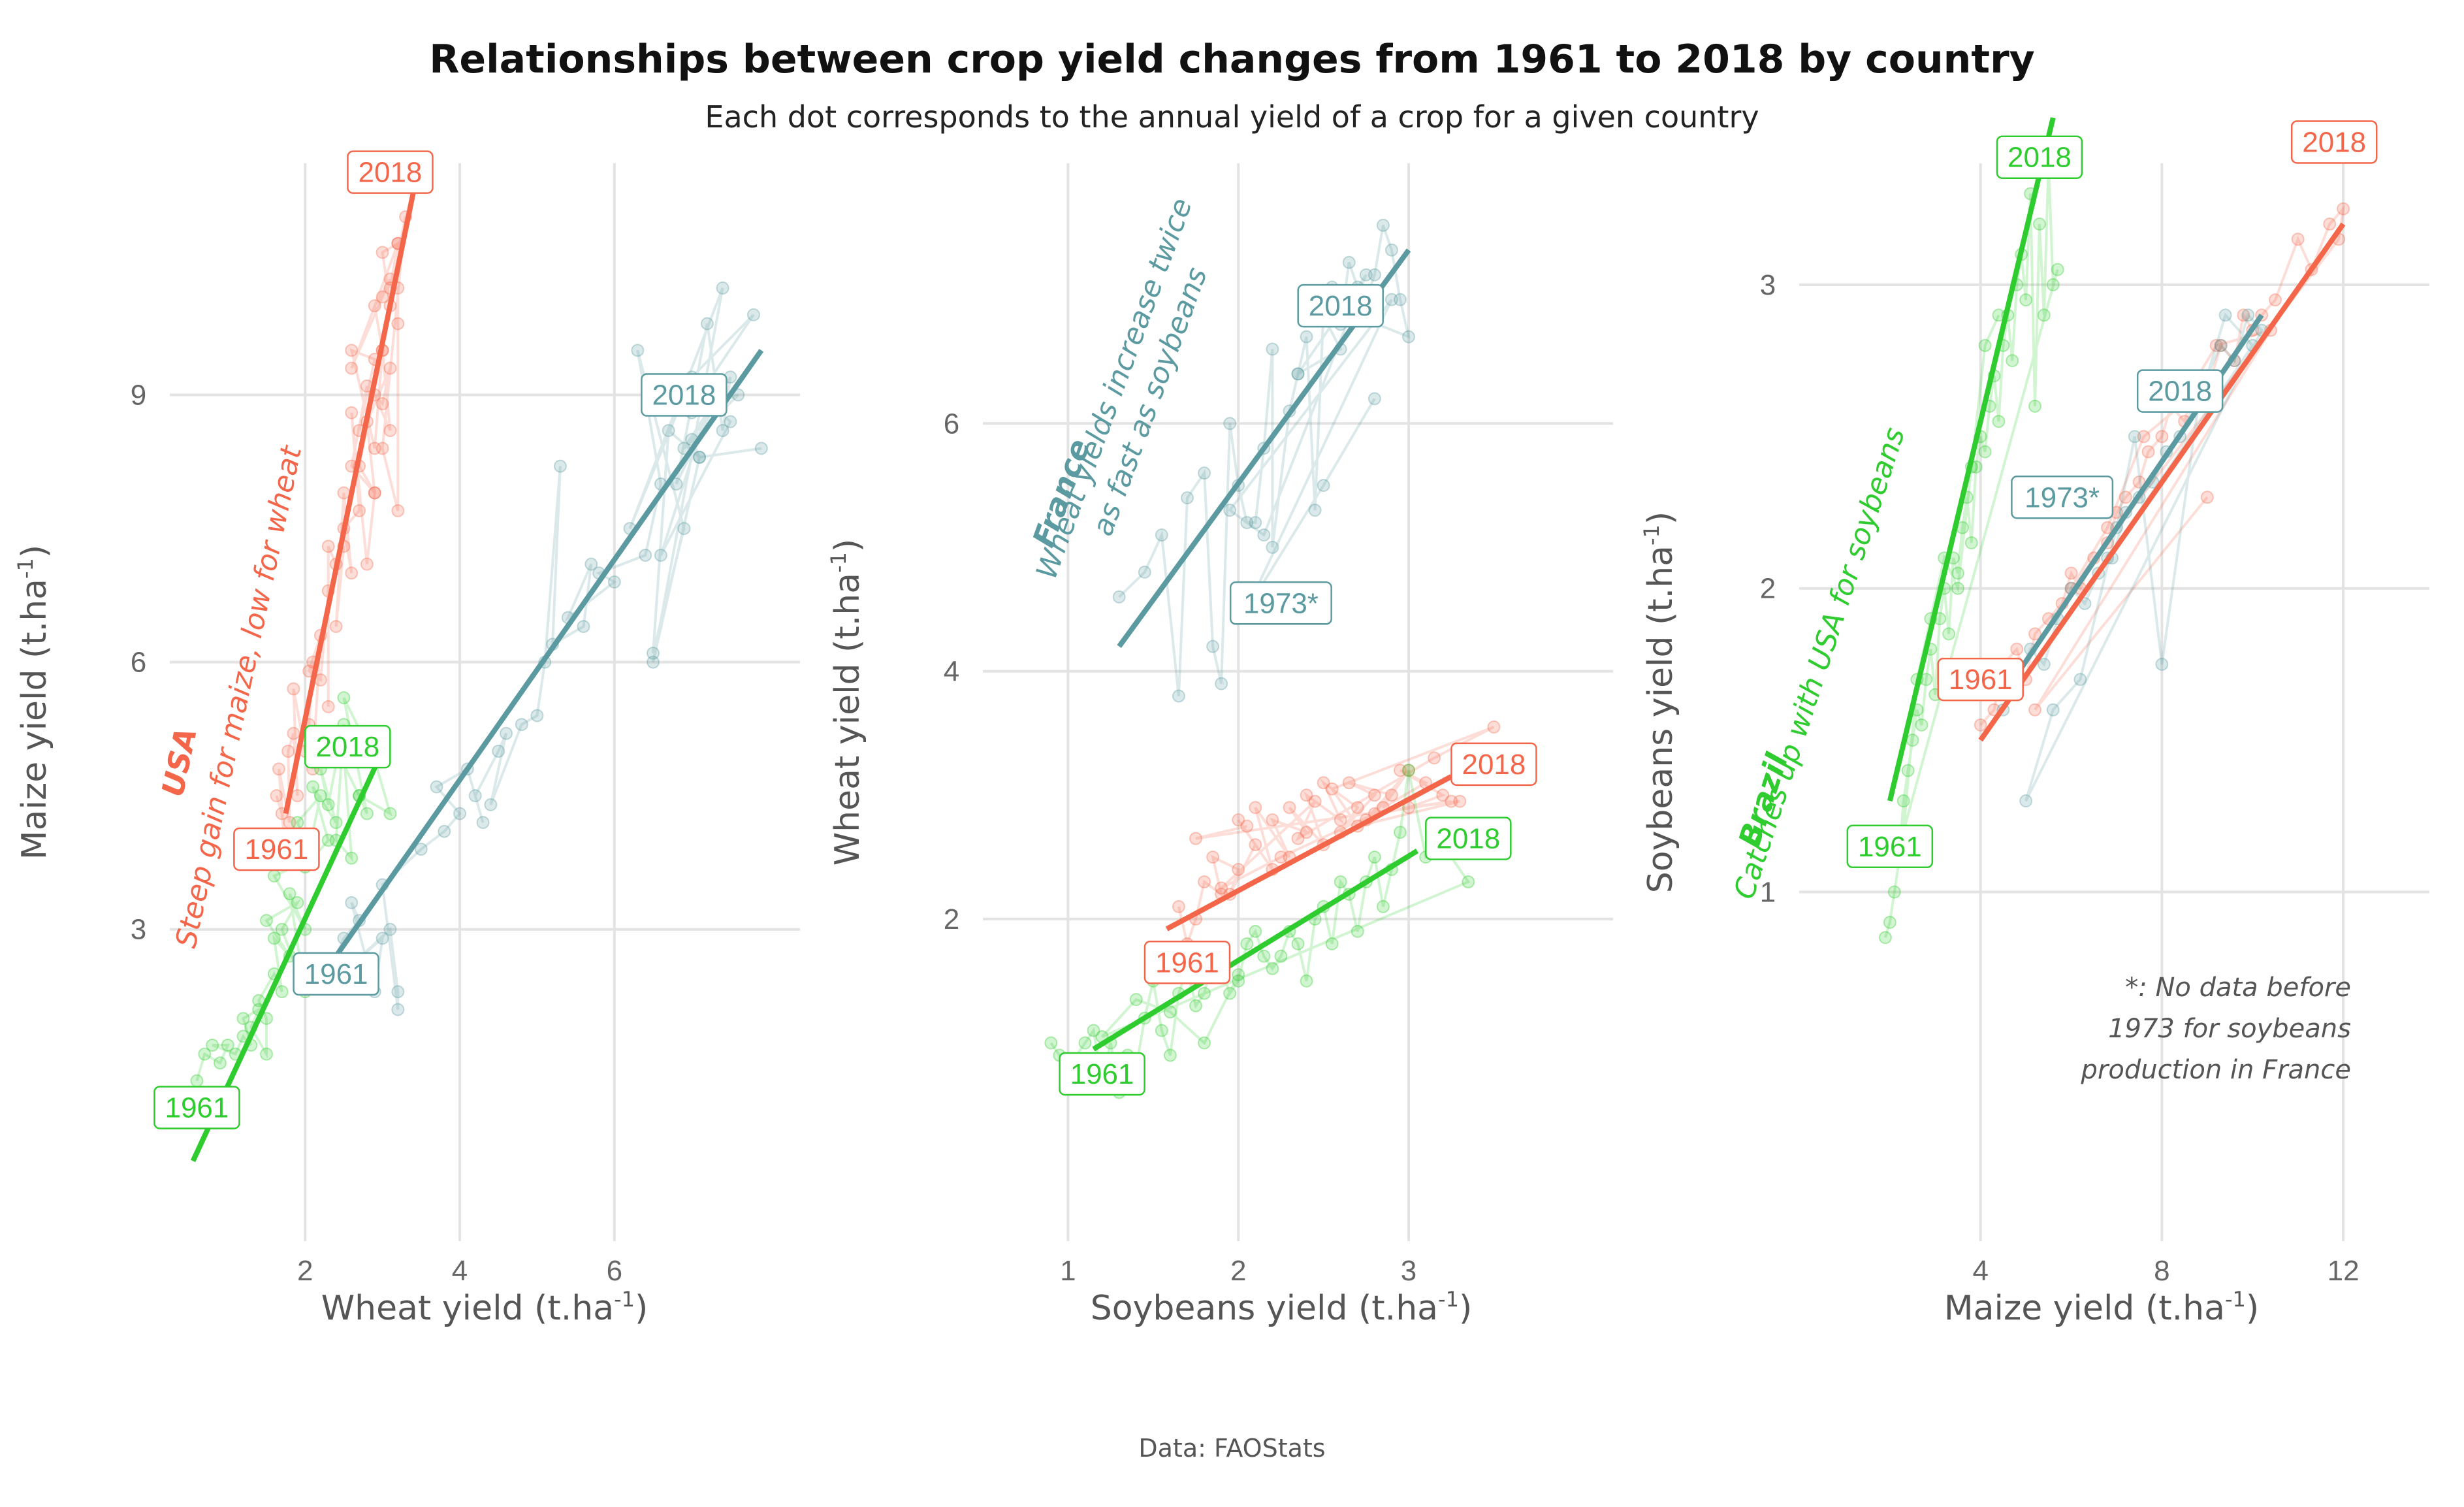 This screenshot has width=2464, height=1507. Describe the element at coordinates (1281, 1307) in the screenshot. I see `x-axis-title: Soybeans yield (t.ha-1)` at that location.